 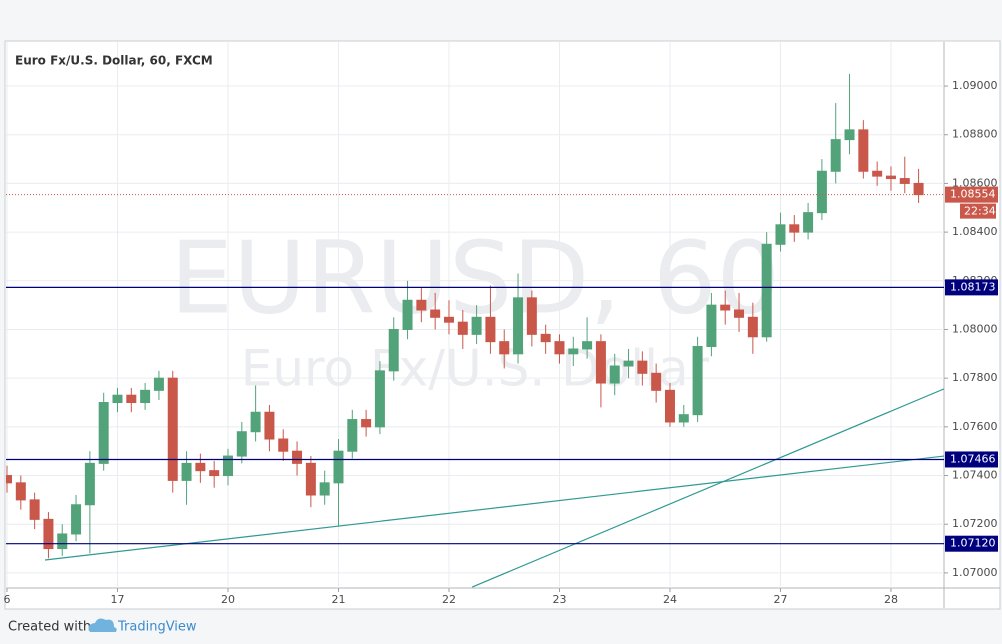 What do you see at coordinates (891, 599) in the screenshot?
I see `x-tick-label: 28` at bounding box center [891, 599].